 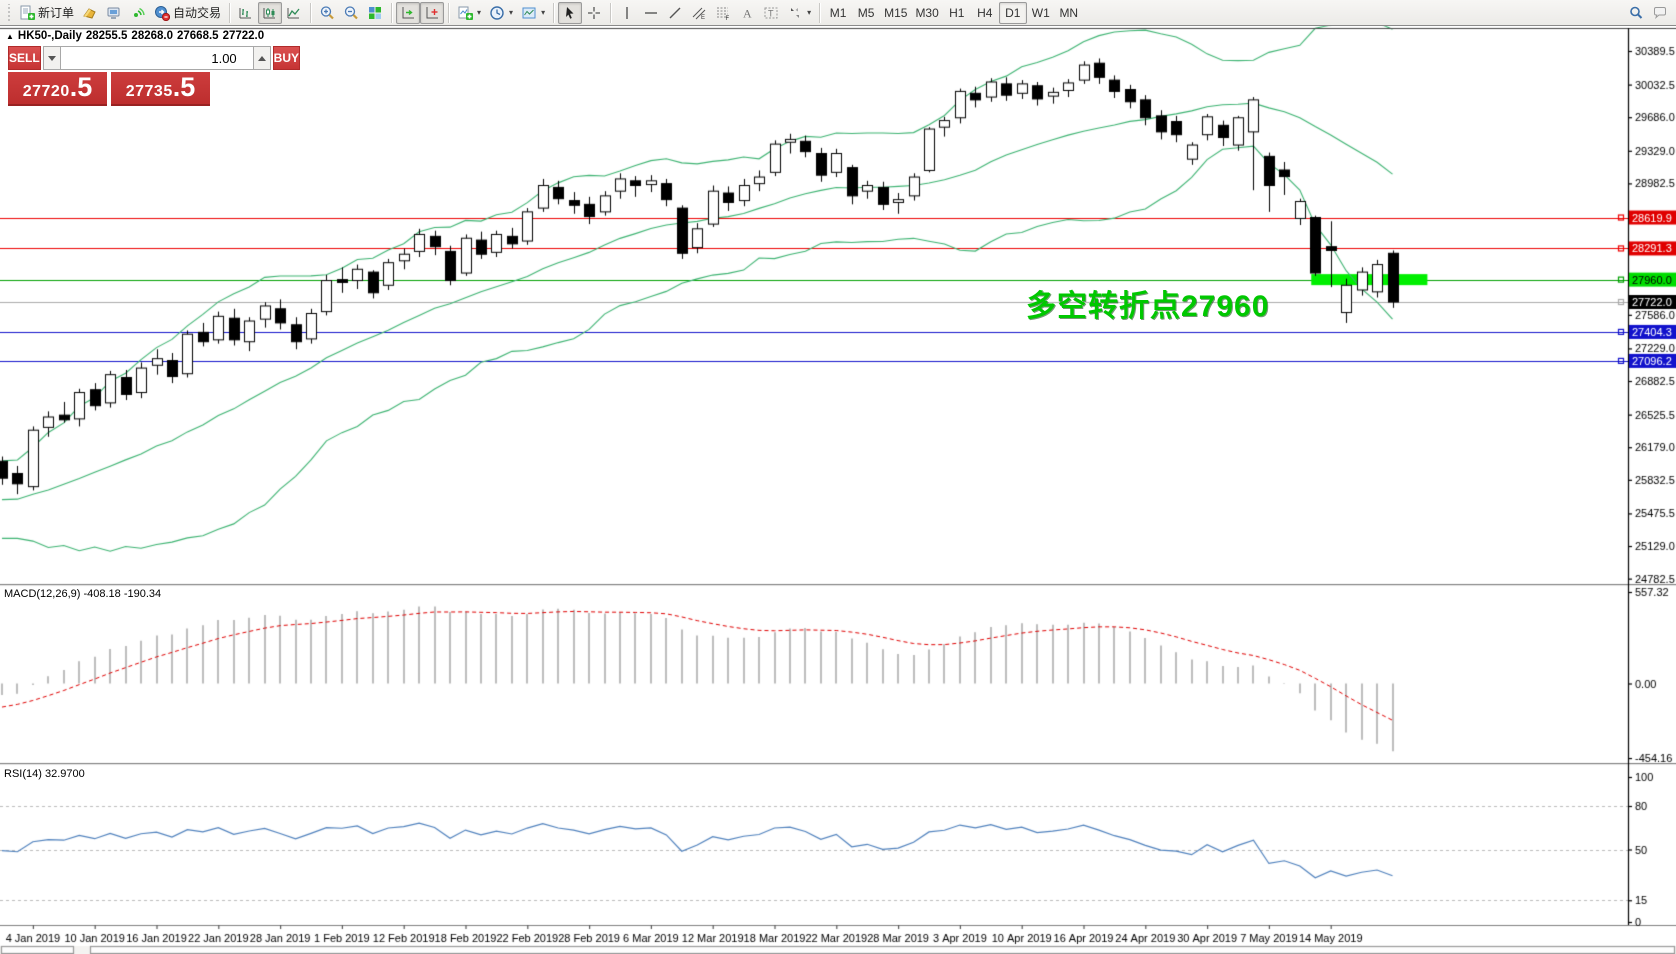 What do you see at coordinates (327, 13) in the screenshot?
I see `zoom-in-button` at bounding box center [327, 13].